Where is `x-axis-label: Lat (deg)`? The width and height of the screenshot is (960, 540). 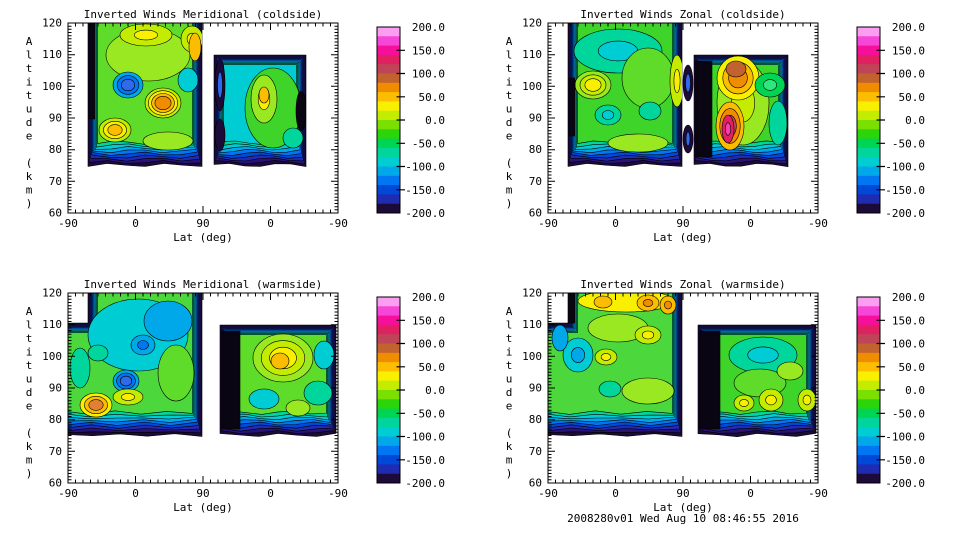 x-axis-label: Lat (deg) is located at coordinates (203, 507).